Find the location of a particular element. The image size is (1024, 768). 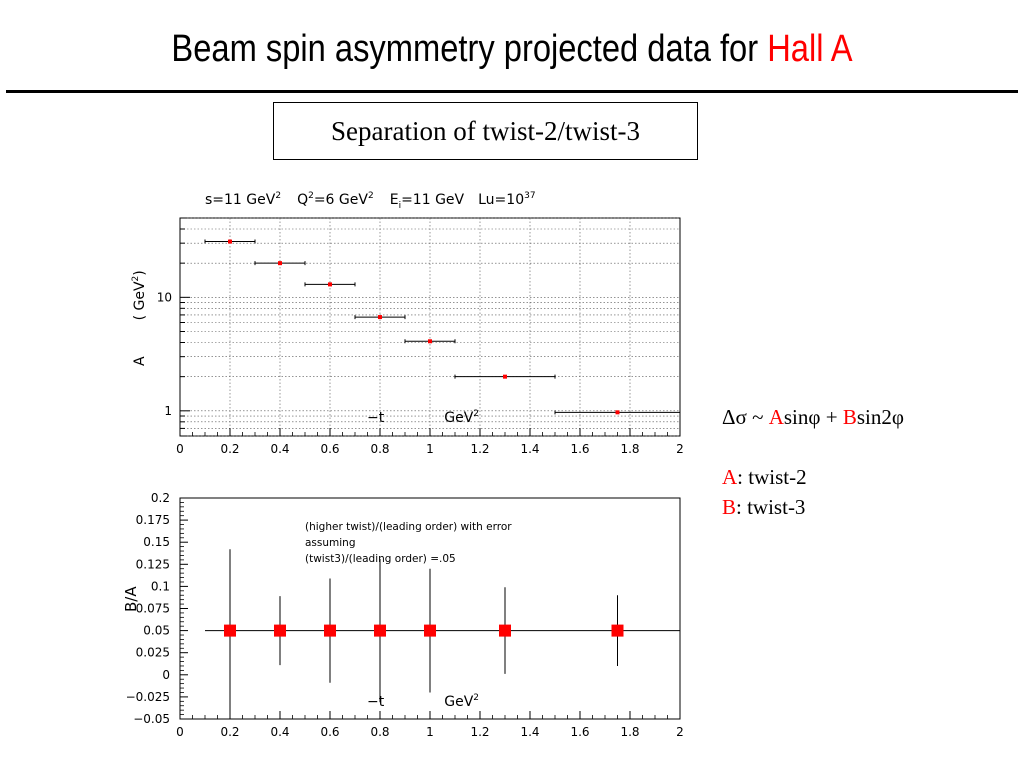

title-divider is located at coordinates (512, 91).